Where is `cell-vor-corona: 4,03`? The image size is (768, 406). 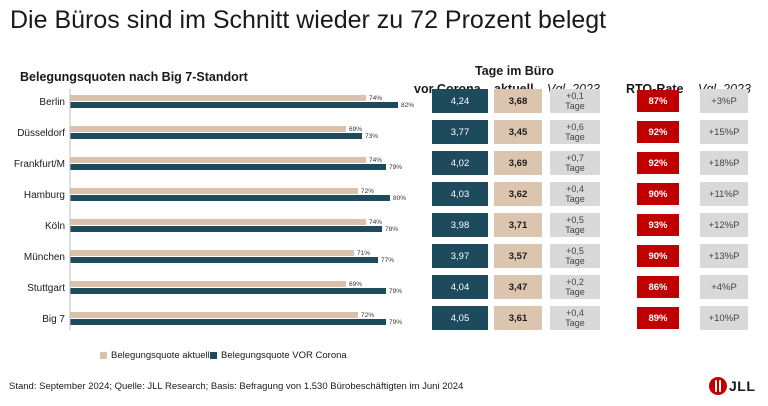 cell-vor-corona: 4,03 is located at coordinates (460, 194).